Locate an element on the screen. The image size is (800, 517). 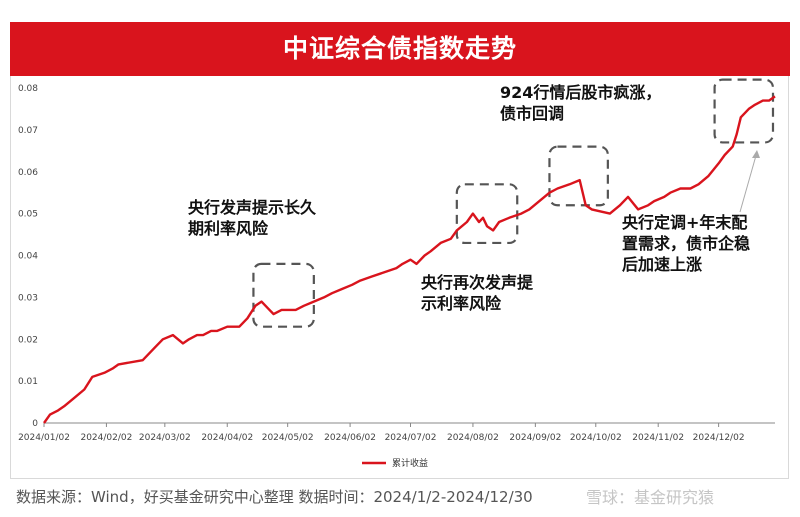
annotation-text: 924行情后股市疯涨， is located at coordinates (580, 92).